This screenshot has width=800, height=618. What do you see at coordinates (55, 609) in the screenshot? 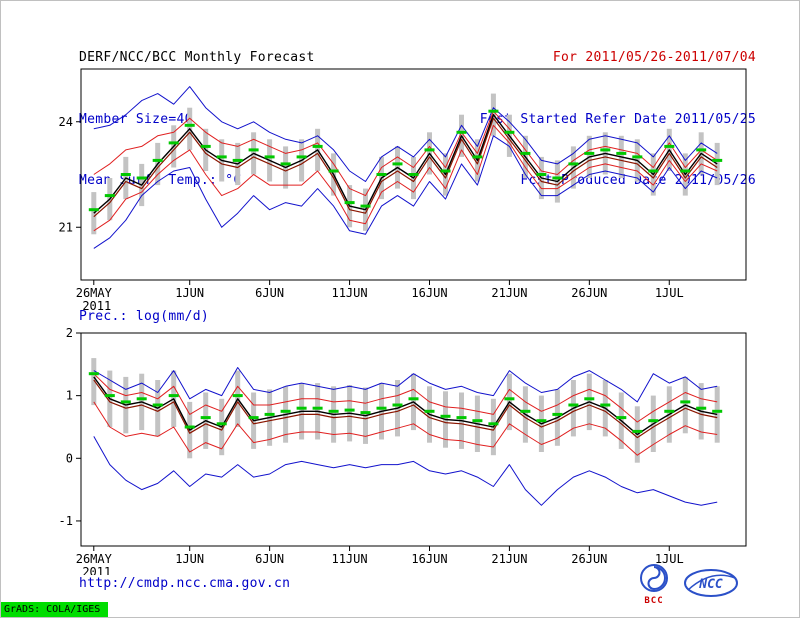
I see `grads-stamp: GrADS: COLA/IGES` at bounding box center [55, 609].